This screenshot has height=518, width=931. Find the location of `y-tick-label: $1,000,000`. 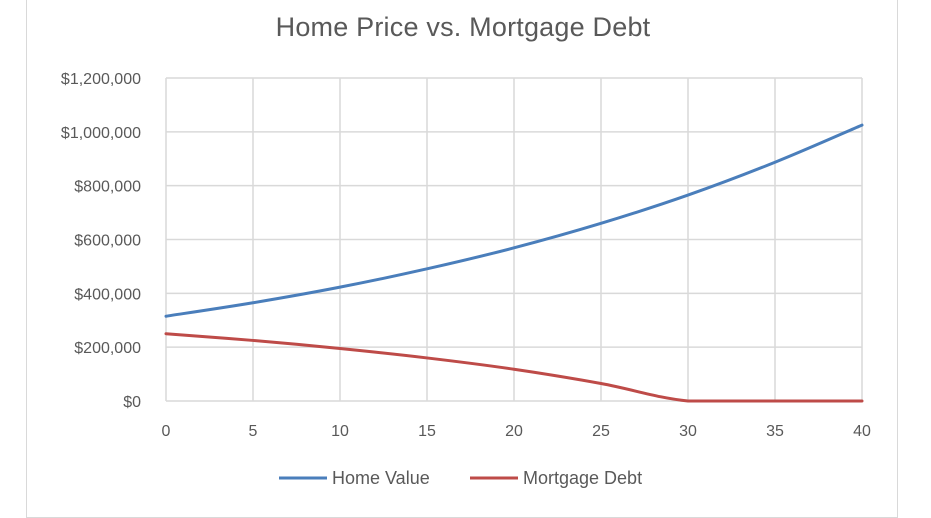

y-tick-label: $1,000,000 is located at coordinates (101, 133).